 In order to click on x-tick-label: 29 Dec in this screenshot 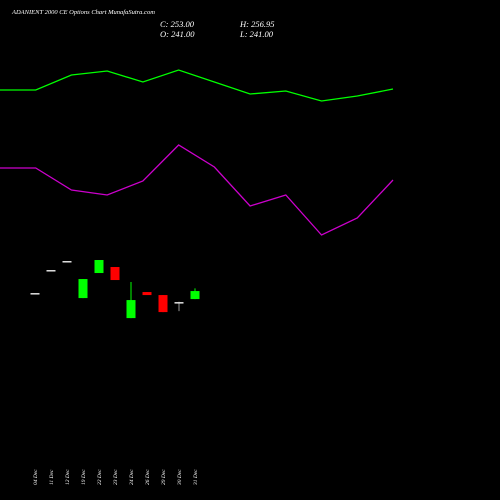, I will do `click(164, 477)`.